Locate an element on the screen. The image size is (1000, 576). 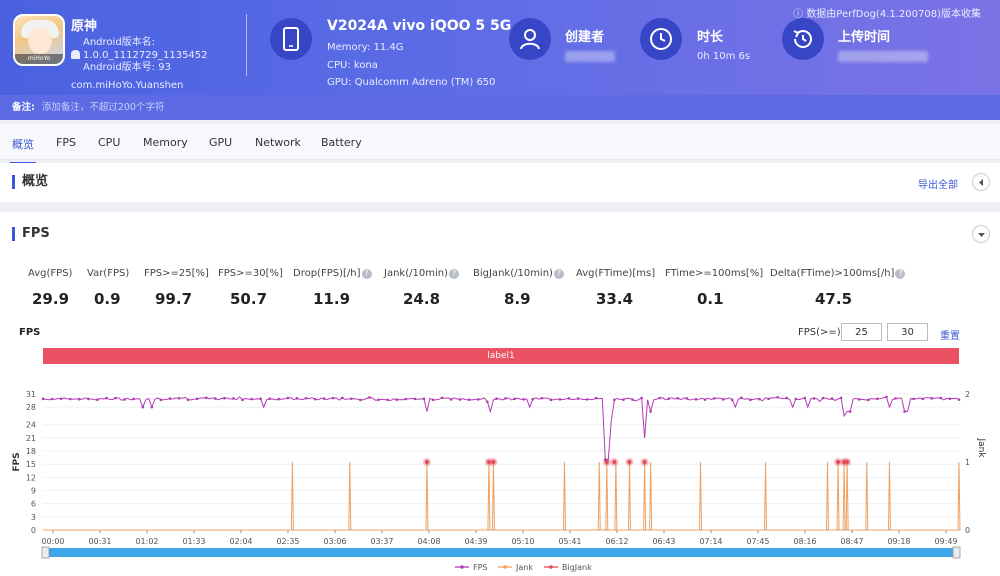
y-tick-label: 12 is located at coordinates (31, 477).